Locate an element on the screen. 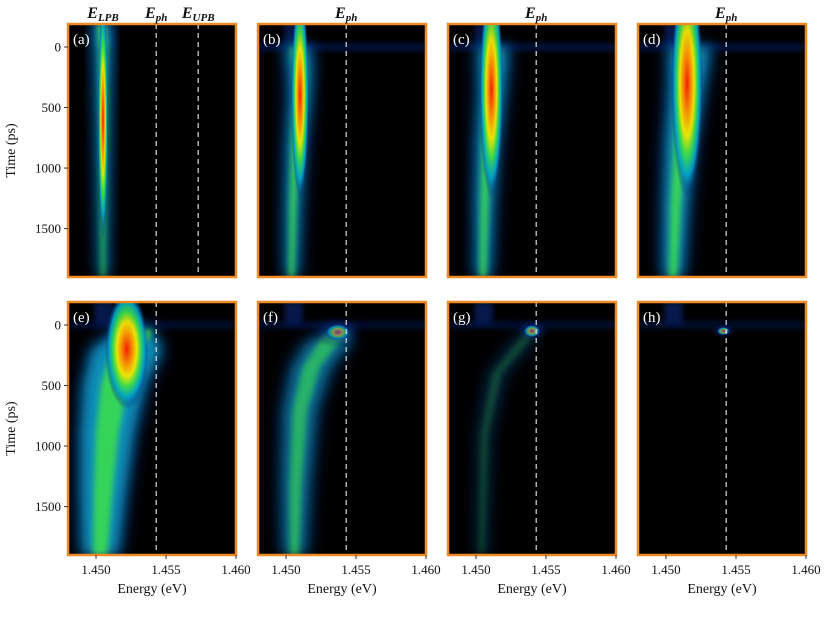 Image resolution: width=830 pixels, height=625 pixels. panel-label: (e) is located at coordinates (81, 318).